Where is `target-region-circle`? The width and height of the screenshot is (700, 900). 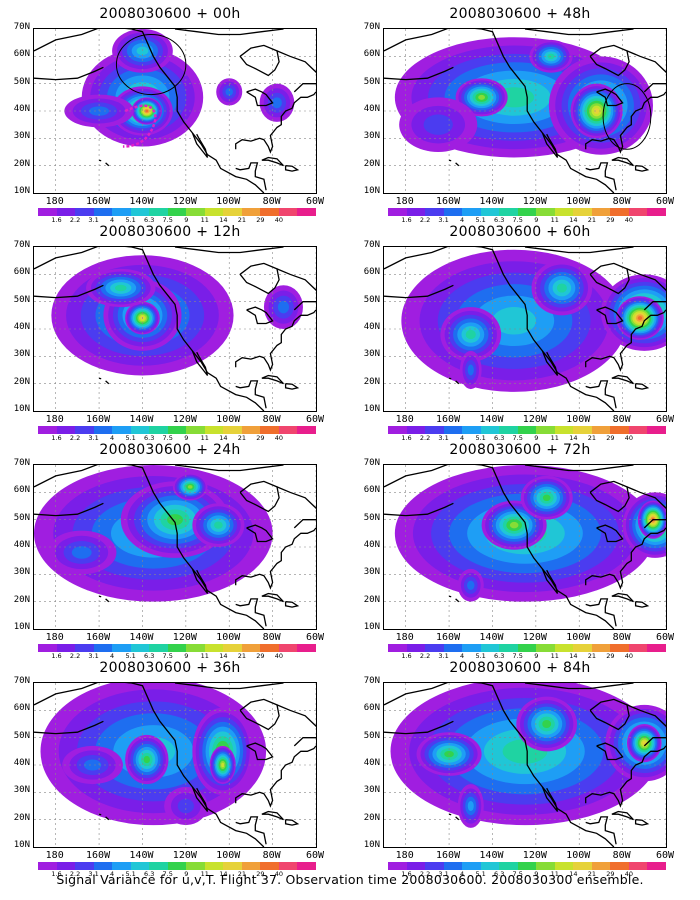
target-region-circle is located at coordinates (151, 64).